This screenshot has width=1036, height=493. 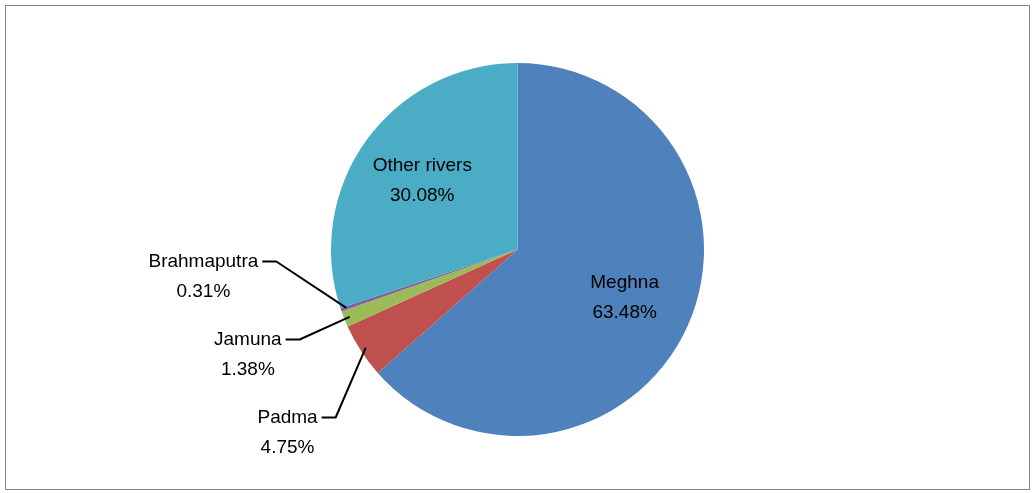 What do you see at coordinates (287, 446) in the screenshot?
I see `data-label: 4.75%` at bounding box center [287, 446].